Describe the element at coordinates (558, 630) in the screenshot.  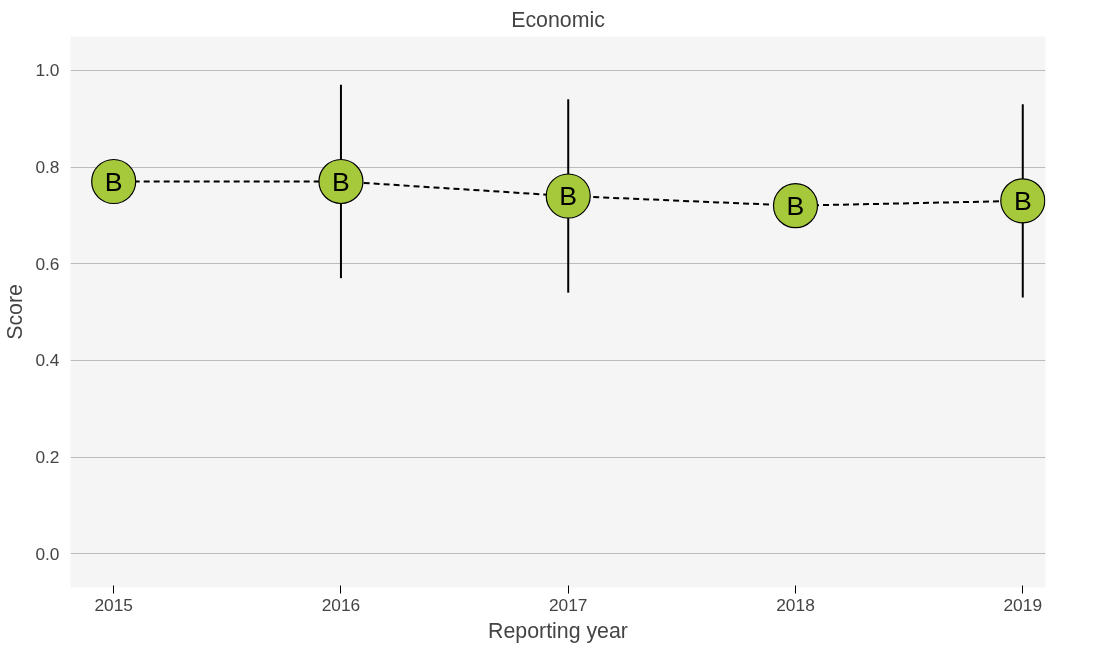
I see `x-axis-title: Reporting year` at that location.